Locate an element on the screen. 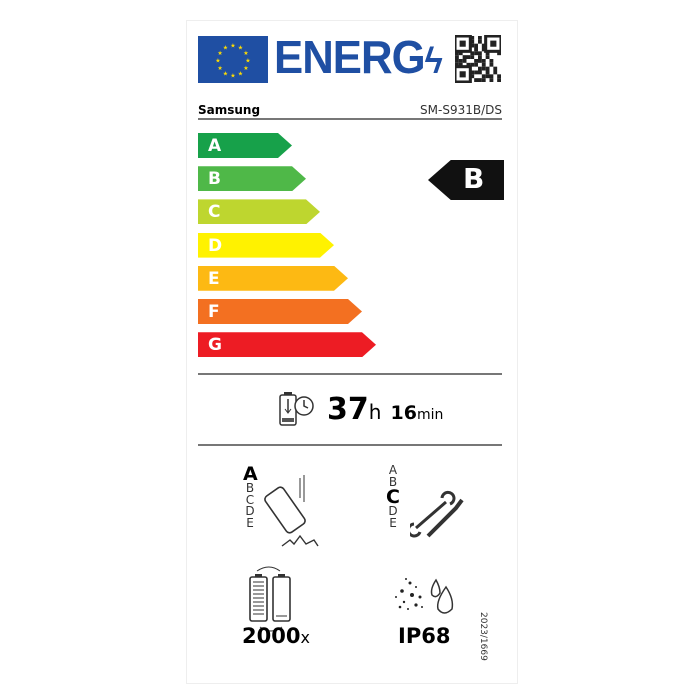  battery-cycles-value: 2000x is located at coordinates (276, 636).